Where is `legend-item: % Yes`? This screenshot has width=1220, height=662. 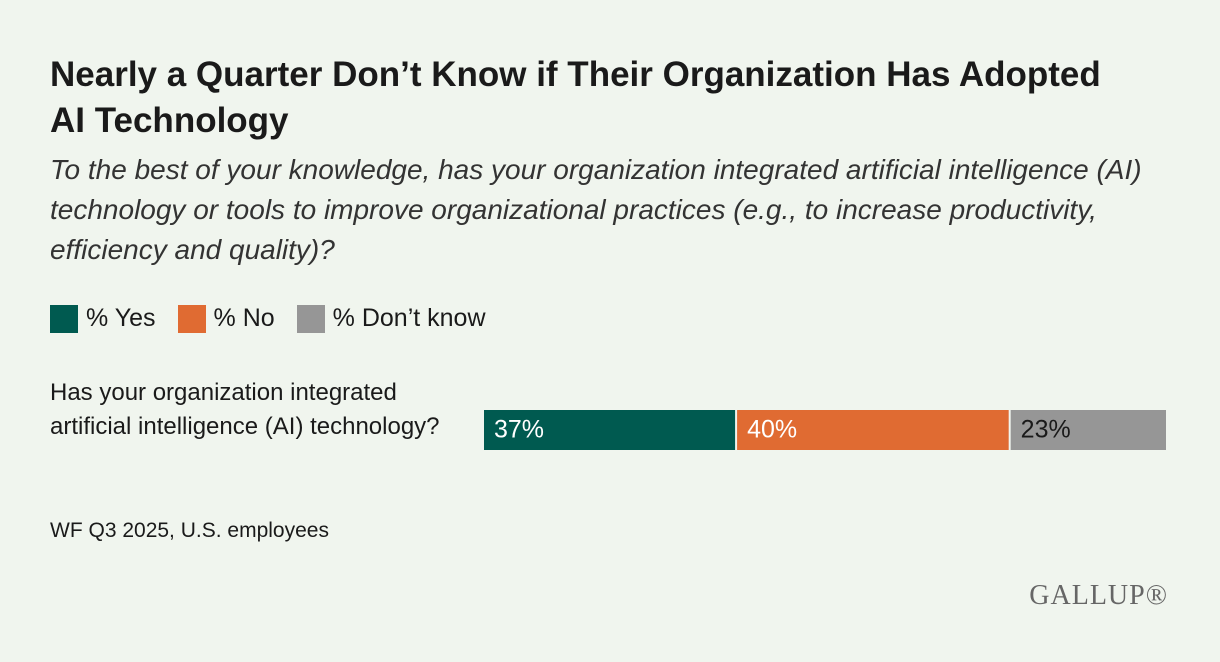 legend-item: % Yes is located at coordinates (103, 318).